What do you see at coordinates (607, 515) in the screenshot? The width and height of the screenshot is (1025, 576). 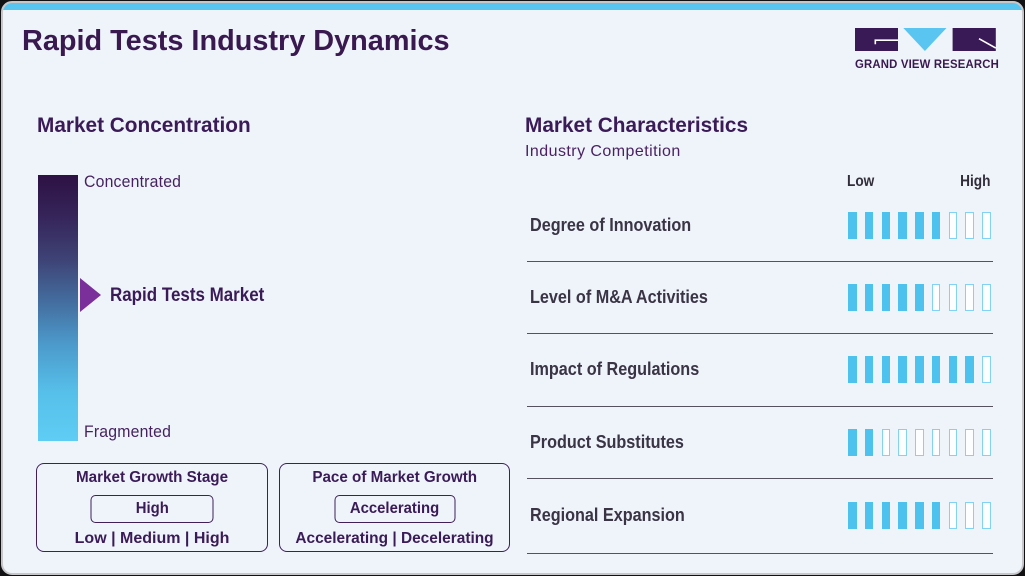 I see `characteristic-label: Regional Expansion` at bounding box center [607, 515].